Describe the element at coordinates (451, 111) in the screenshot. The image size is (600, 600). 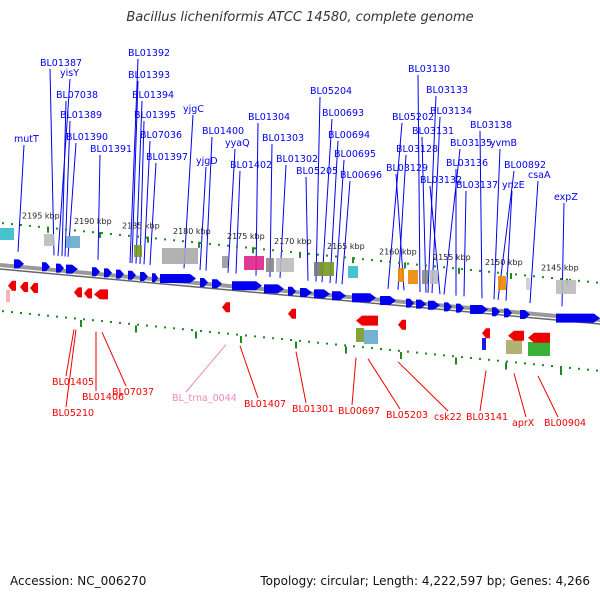
I see `gene-label-top: BL03134` at that location.